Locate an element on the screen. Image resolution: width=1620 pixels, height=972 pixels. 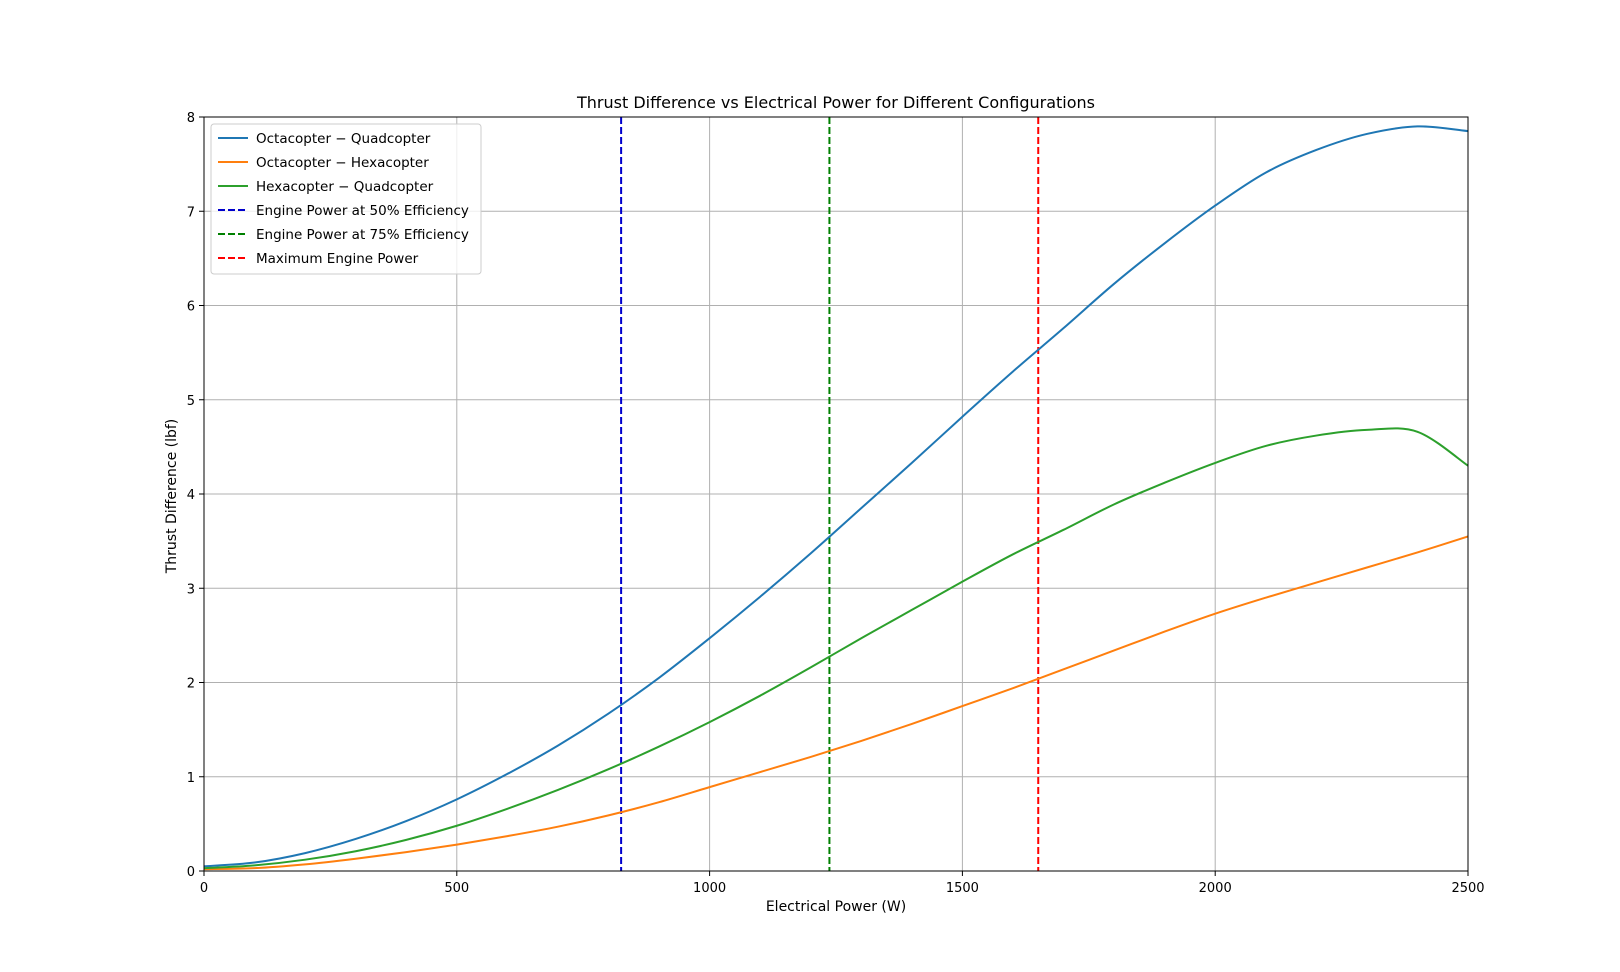
x-tick-label: 2500 is located at coordinates (1467, 888).